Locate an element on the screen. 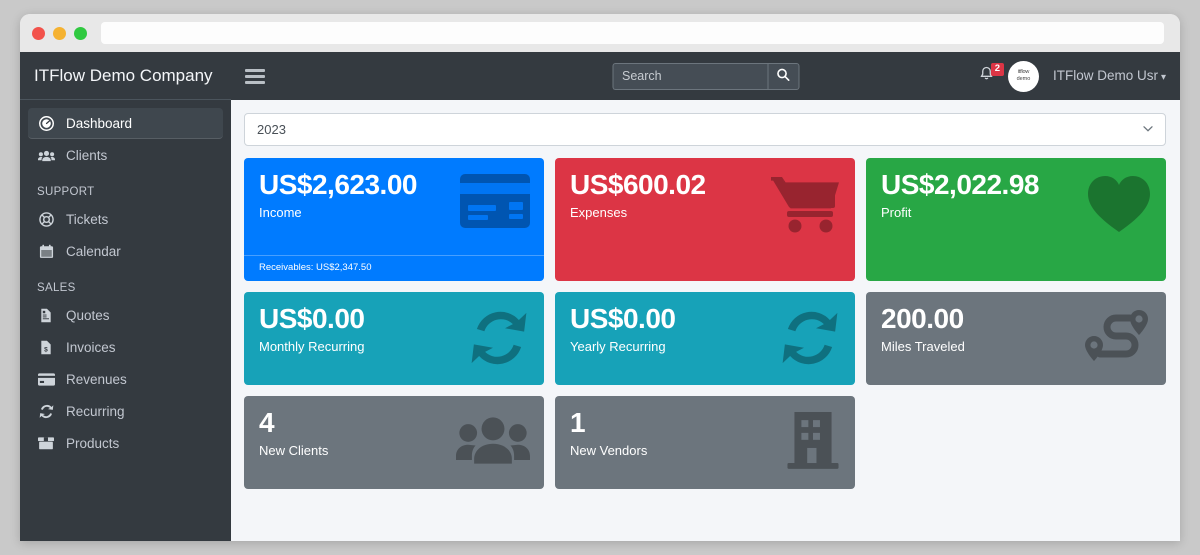 The width and height of the screenshot is (1200, 555). search-icon is located at coordinates (783, 76).